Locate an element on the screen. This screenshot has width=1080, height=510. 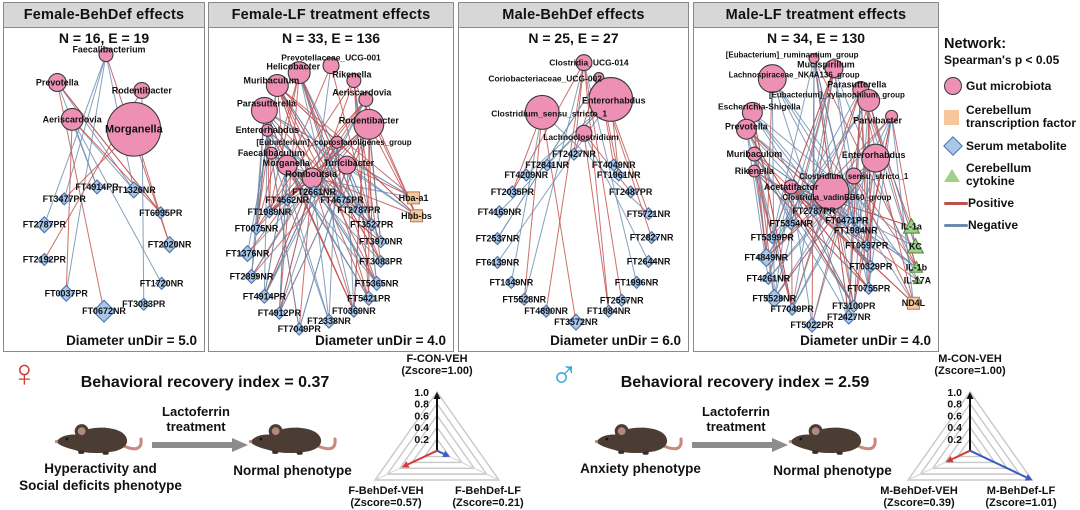
legend-item: Negative is located at coordinates (1012, 225).